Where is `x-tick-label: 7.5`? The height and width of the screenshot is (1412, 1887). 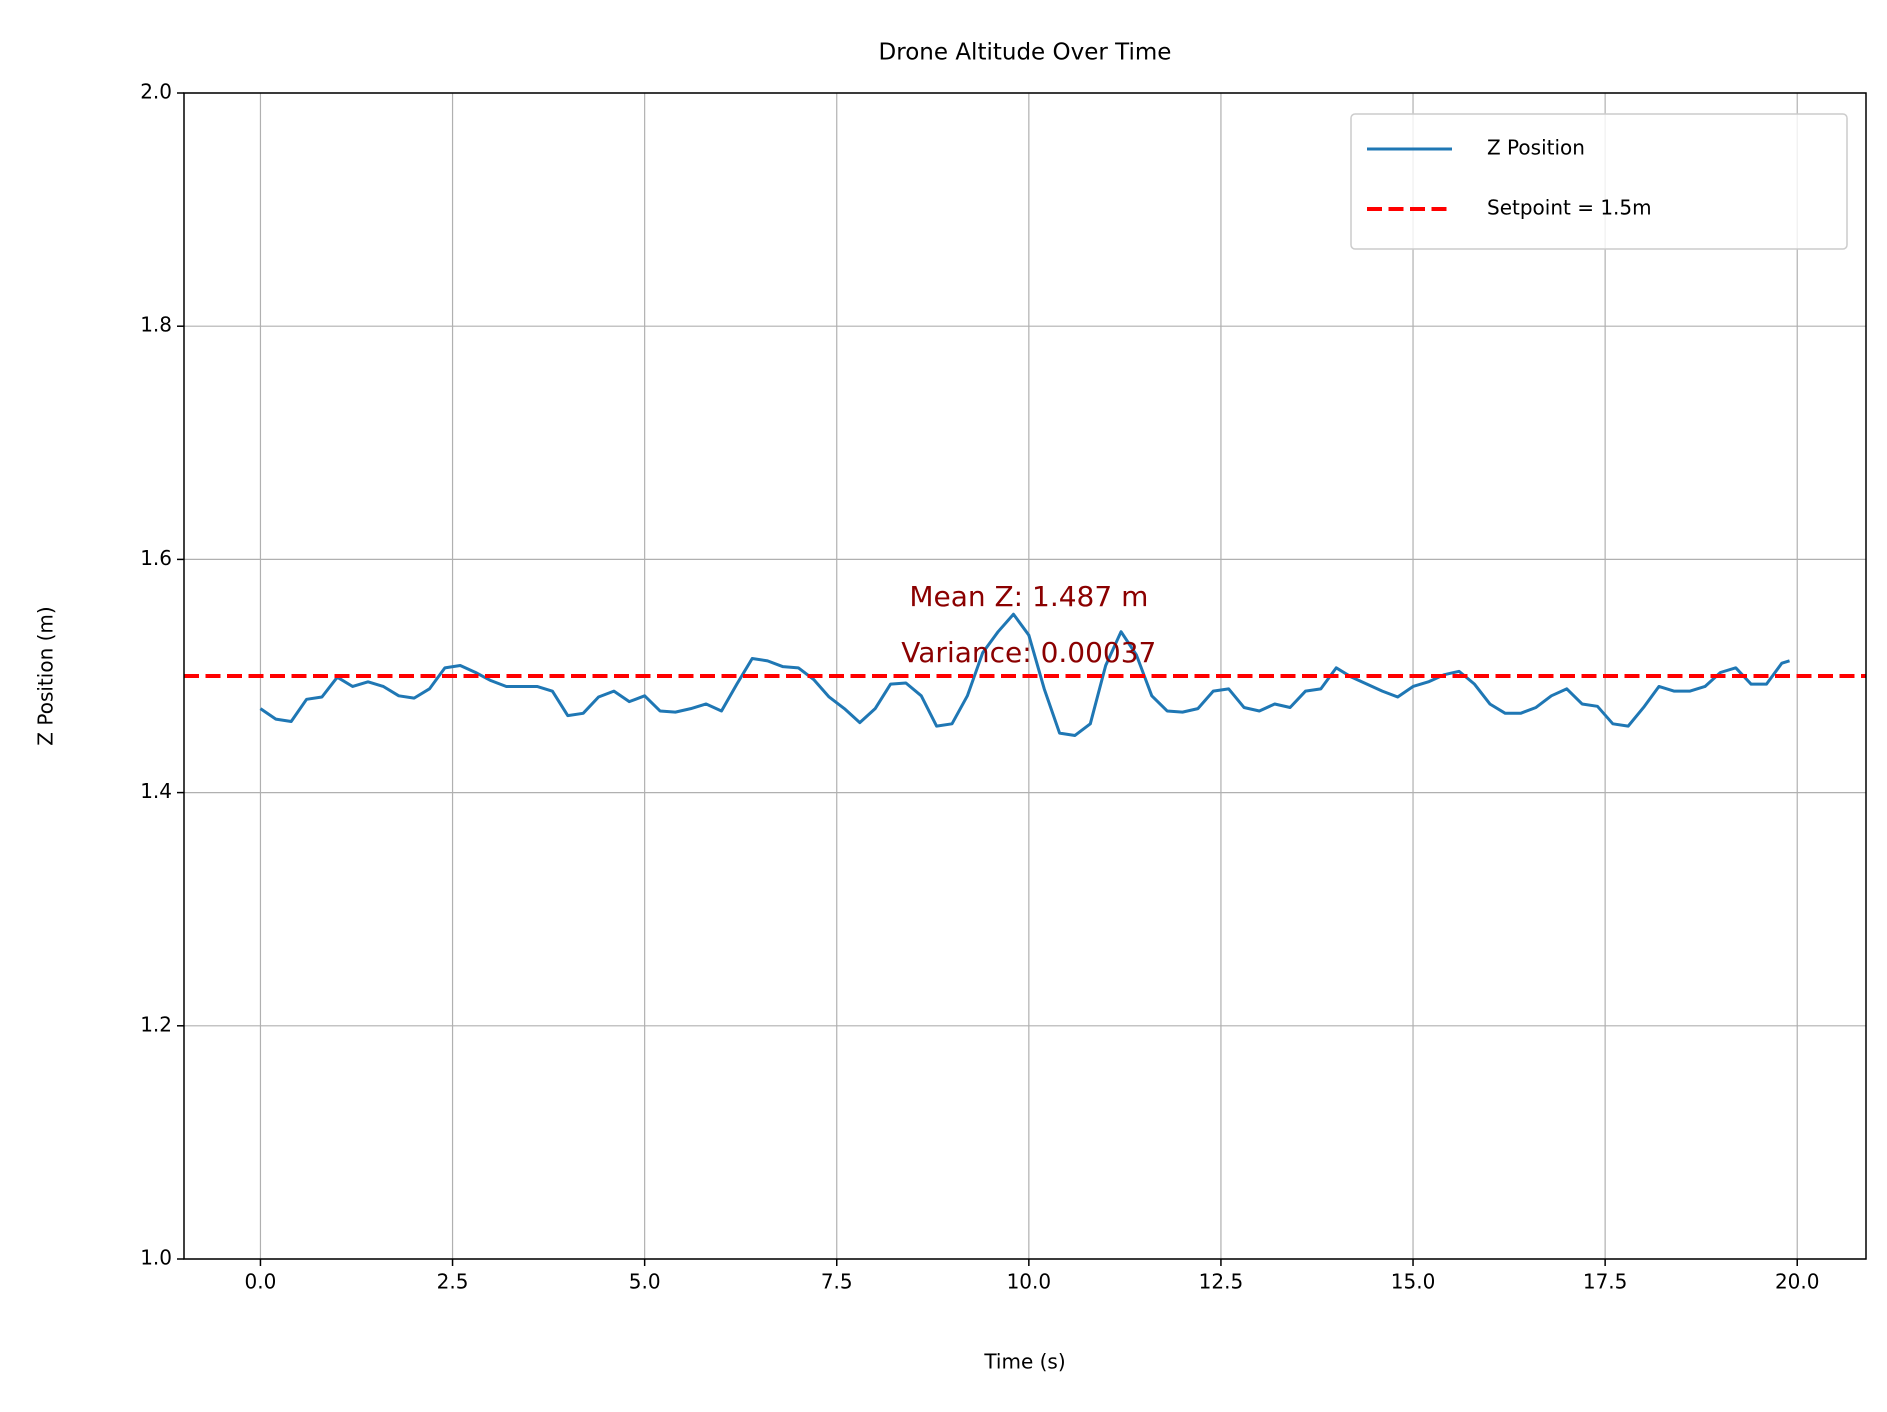
x-tick-label: 7.5 is located at coordinates (837, 1282).